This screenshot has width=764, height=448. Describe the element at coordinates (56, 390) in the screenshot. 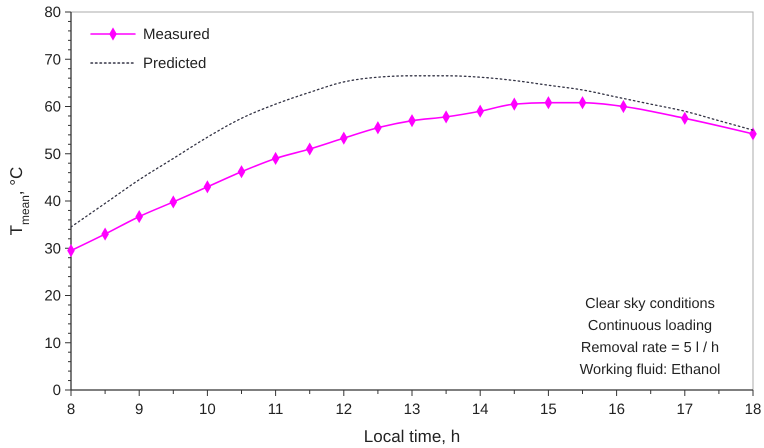

I see `y-tick-label: 0` at that location.